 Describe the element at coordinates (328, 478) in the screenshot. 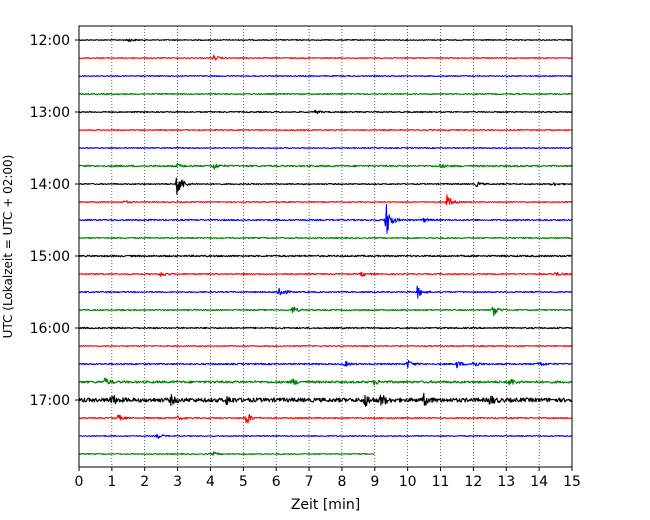

I see `x-axis-ticks: 0 1 2 3 4 5 6 7 8 9 10 11 12 13 14 15` at that location.